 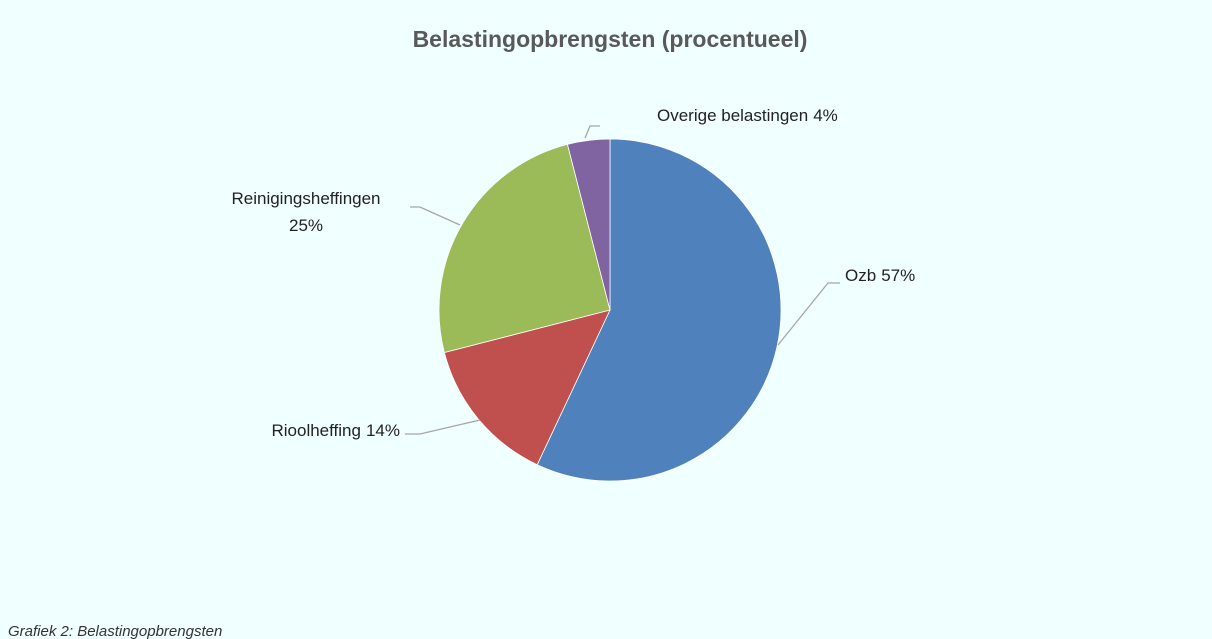 What do you see at coordinates (825, 115) in the screenshot?
I see `label-value: 4%` at bounding box center [825, 115].